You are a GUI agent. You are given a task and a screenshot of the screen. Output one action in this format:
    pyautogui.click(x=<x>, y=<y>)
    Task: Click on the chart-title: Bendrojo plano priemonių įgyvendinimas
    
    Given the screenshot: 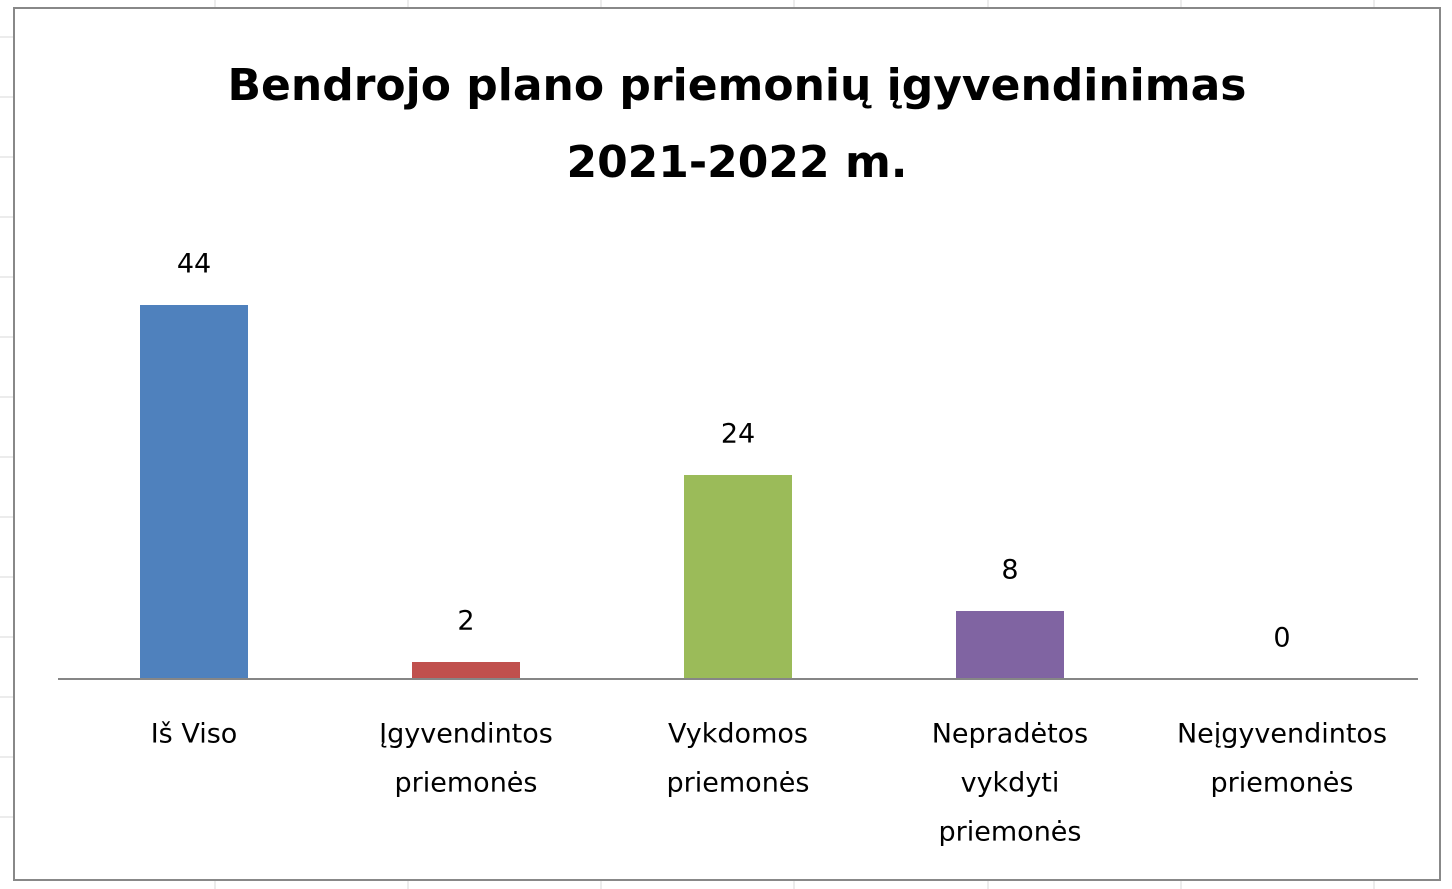 What is the action you would take?
    pyautogui.click(x=737, y=85)
    